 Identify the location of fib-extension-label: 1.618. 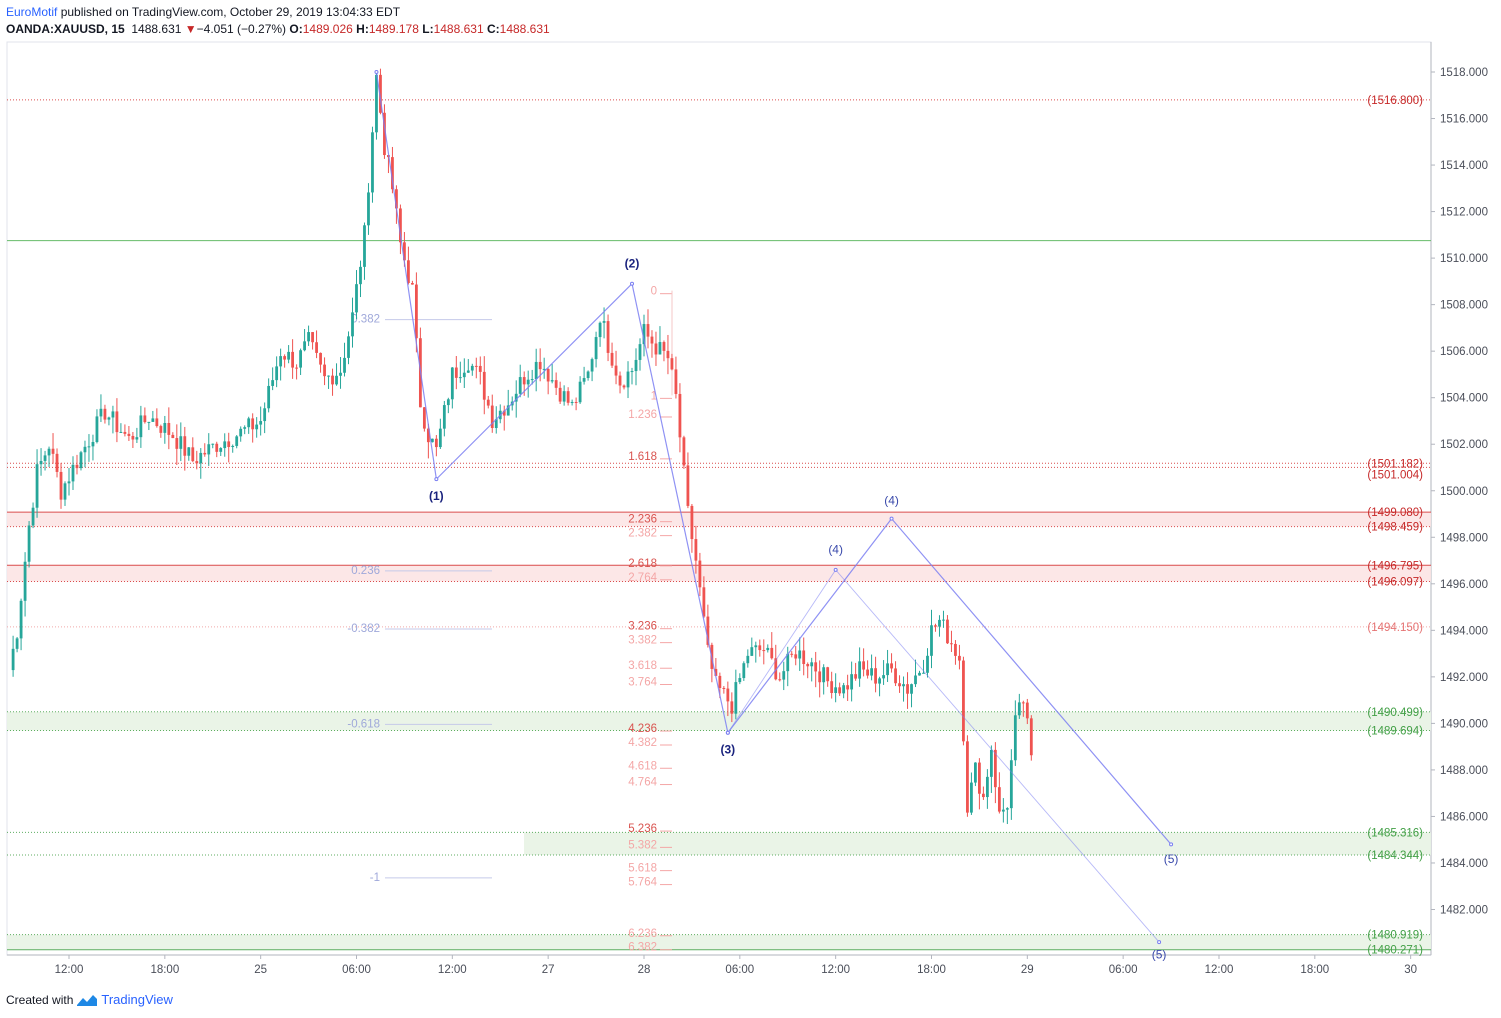
(642, 457).